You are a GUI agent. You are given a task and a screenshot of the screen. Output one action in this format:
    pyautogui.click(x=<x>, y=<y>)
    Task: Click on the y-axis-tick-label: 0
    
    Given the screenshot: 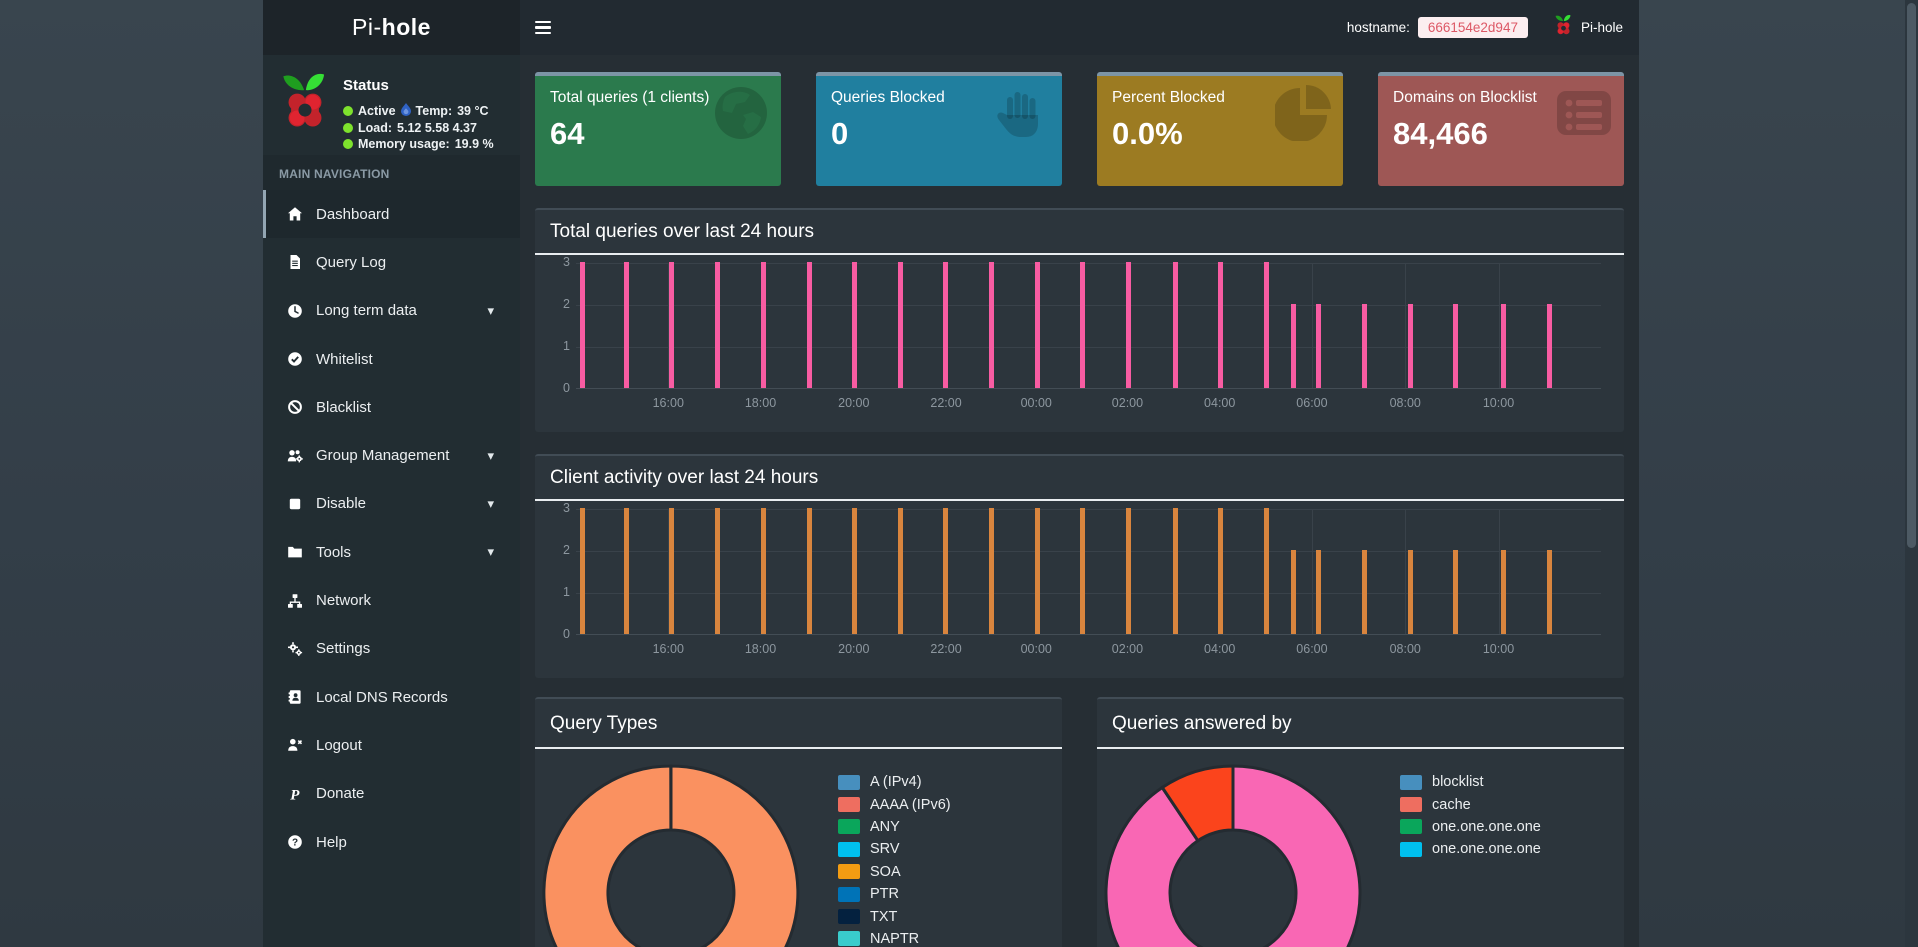 What is the action you would take?
    pyautogui.click(x=566, y=634)
    